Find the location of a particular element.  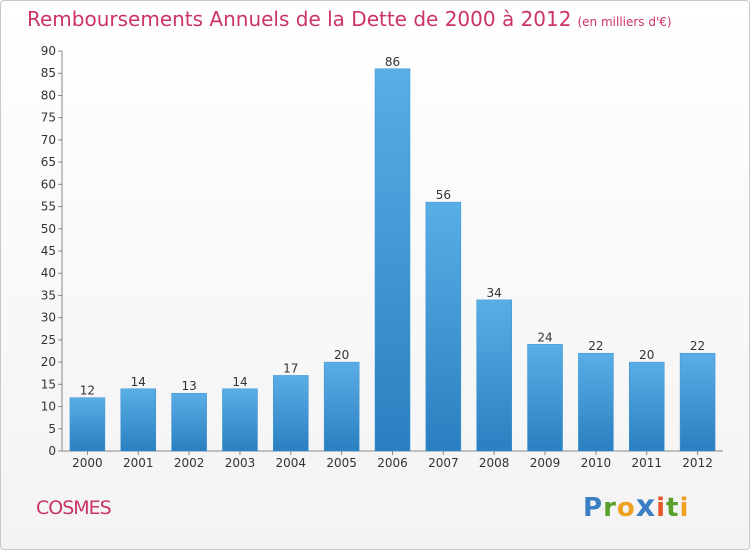

x-tick-label: 2010 is located at coordinates (596, 463).